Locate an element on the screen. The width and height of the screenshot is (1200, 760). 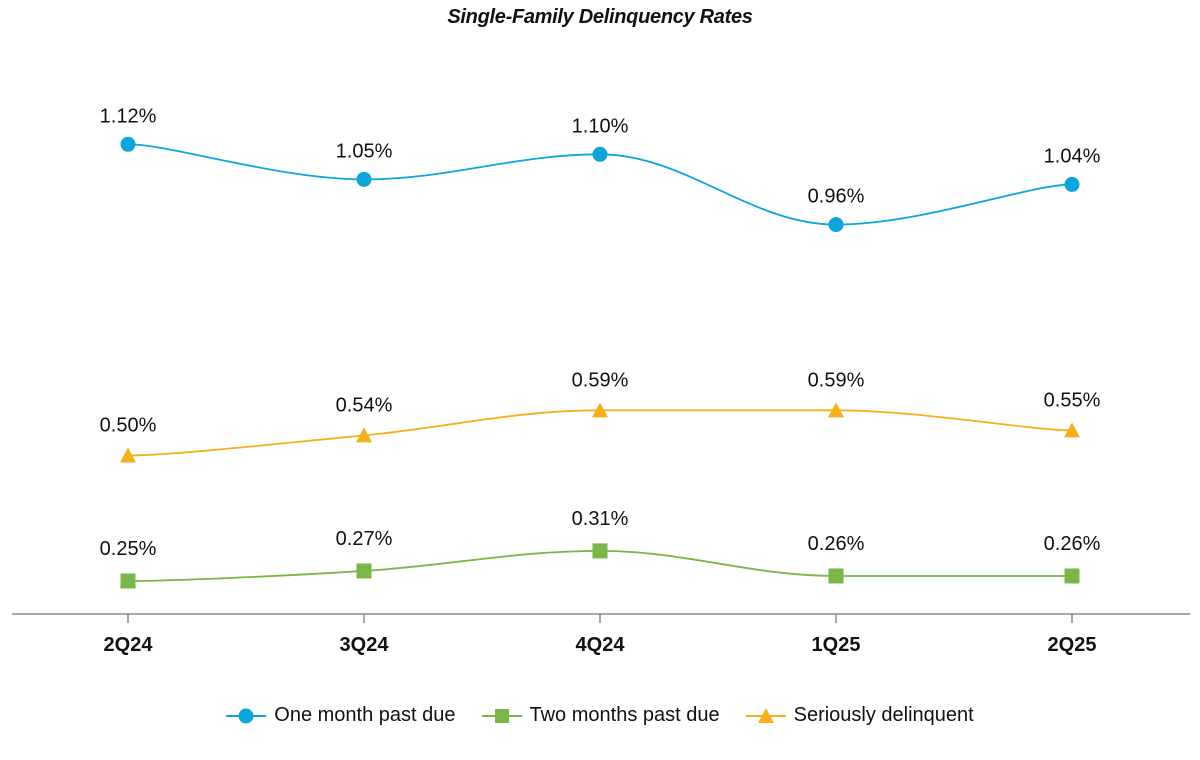
x-tick-label: 2Q25 is located at coordinates (1072, 645).